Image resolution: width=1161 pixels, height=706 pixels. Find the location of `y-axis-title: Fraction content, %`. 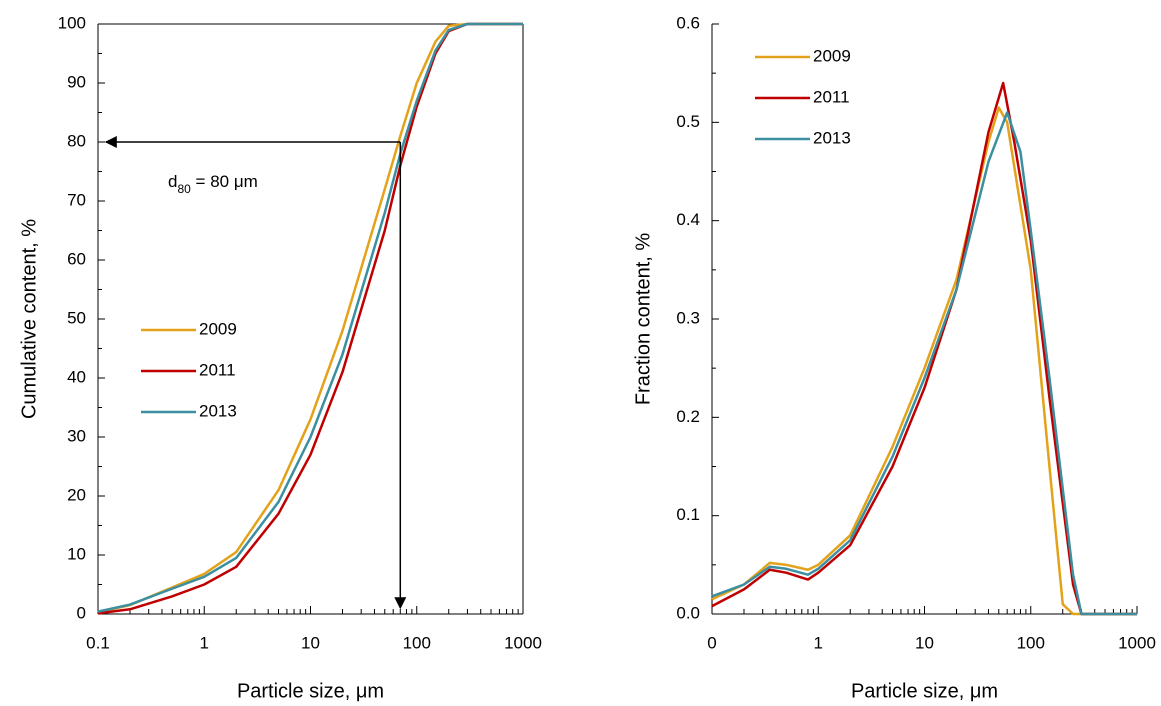

y-axis-title: Fraction content, % is located at coordinates (643, 319).